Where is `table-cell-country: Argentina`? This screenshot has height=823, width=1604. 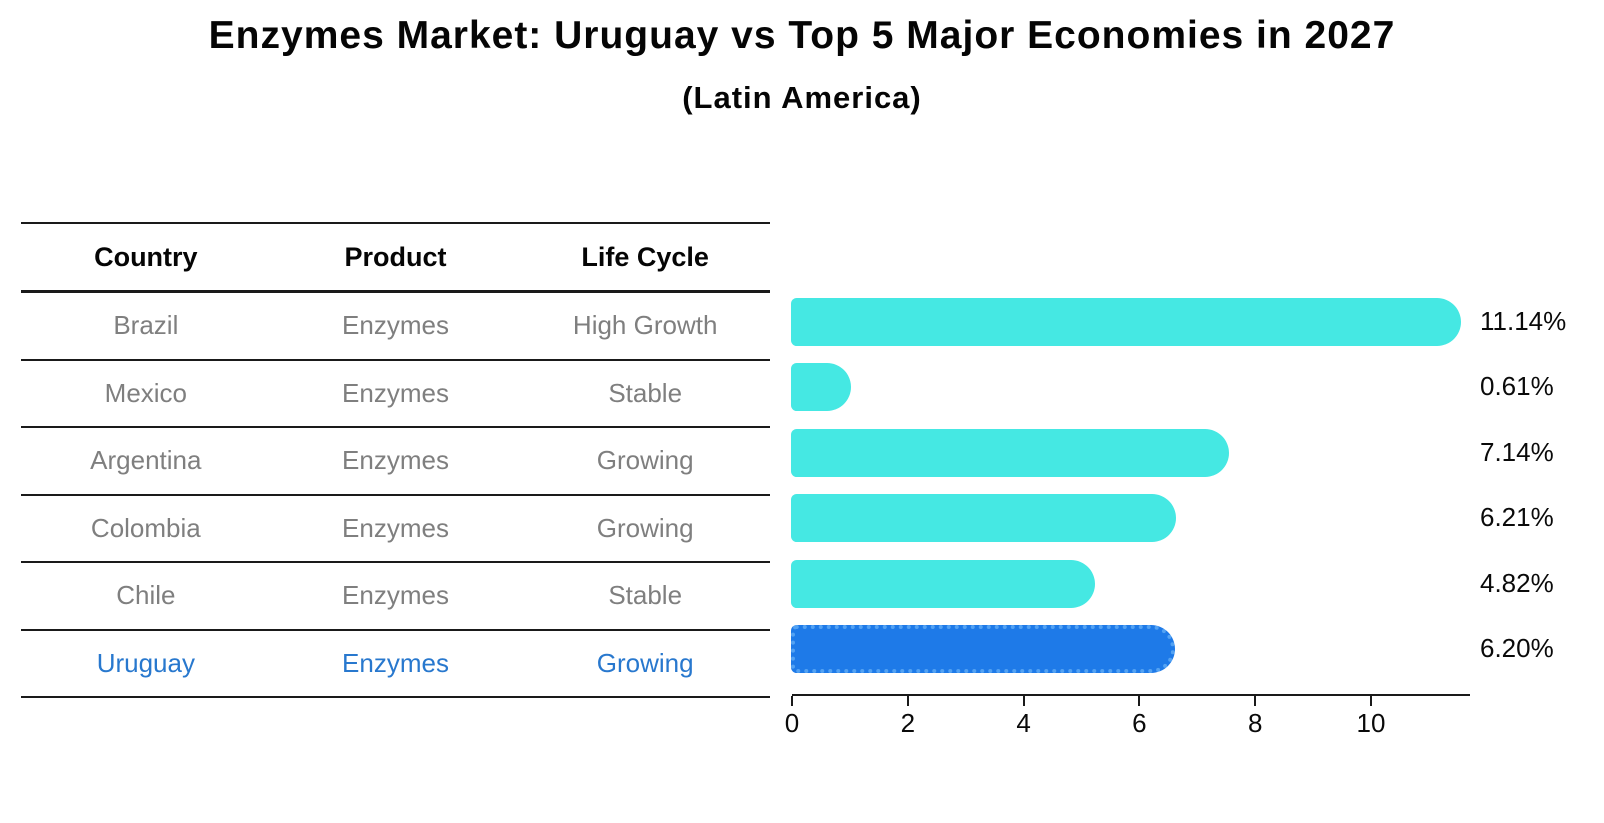
table-cell-country: Argentina is located at coordinates (146, 460).